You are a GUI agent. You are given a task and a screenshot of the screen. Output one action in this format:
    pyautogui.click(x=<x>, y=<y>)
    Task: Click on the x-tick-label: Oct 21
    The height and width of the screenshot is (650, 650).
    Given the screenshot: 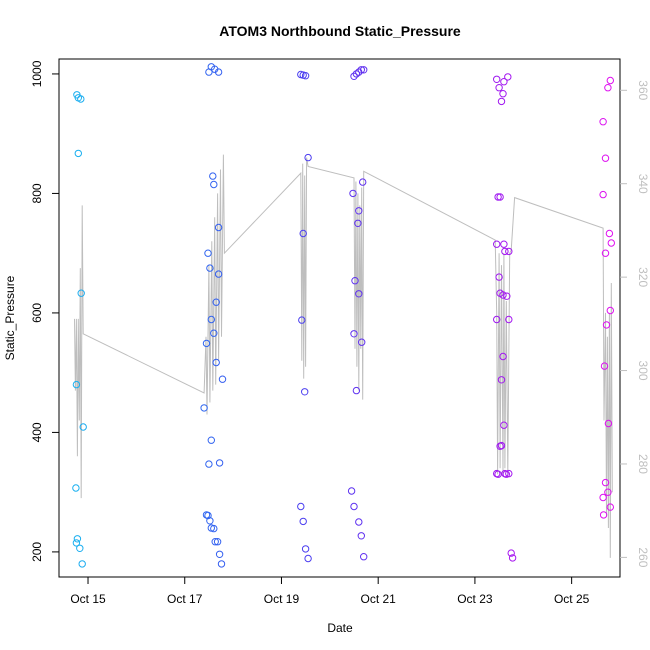 What is the action you would take?
    pyautogui.click(x=379, y=599)
    